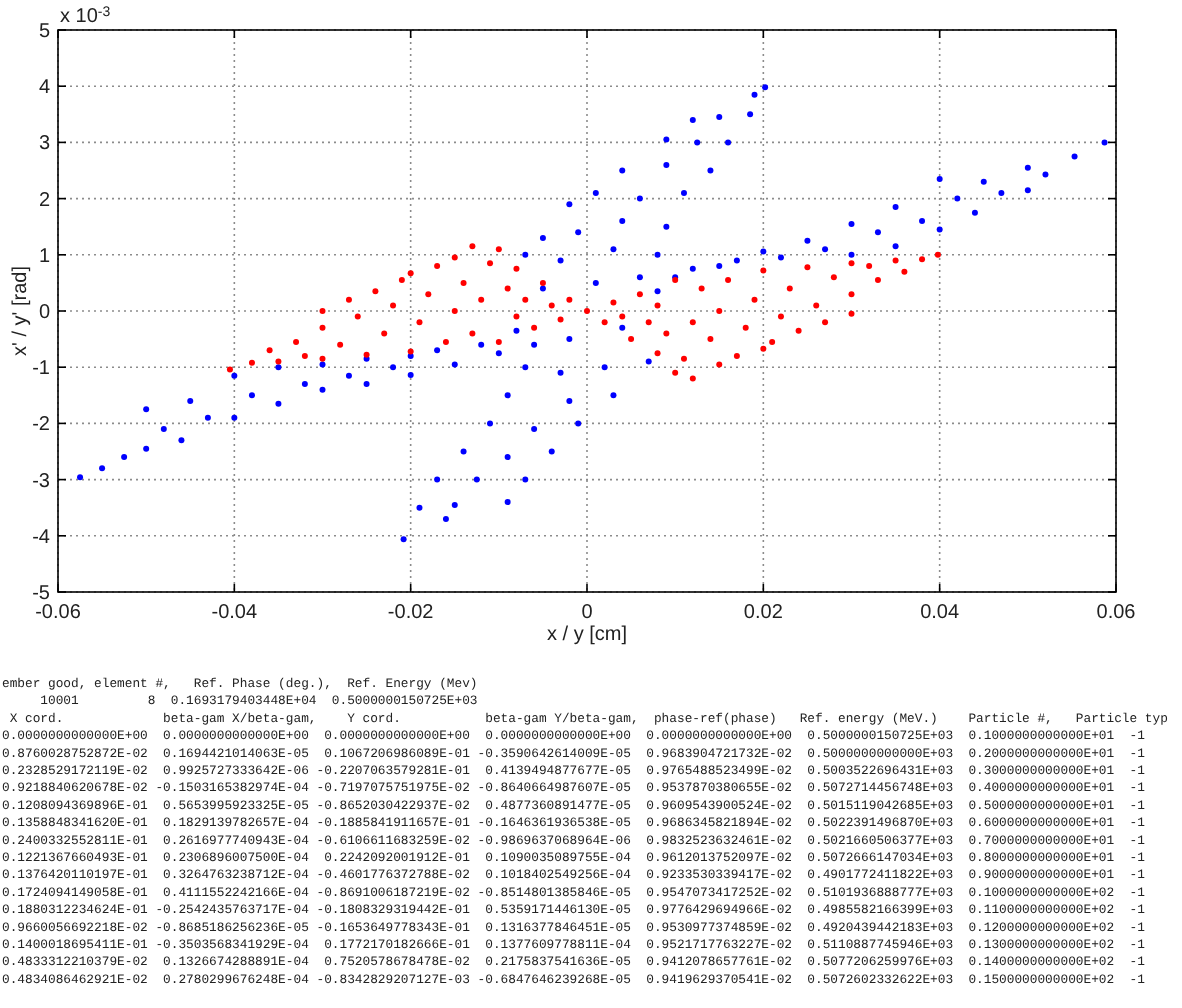  What do you see at coordinates (41, 369) in the screenshot?
I see `y-tick-label: -1` at bounding box center [41, 369].